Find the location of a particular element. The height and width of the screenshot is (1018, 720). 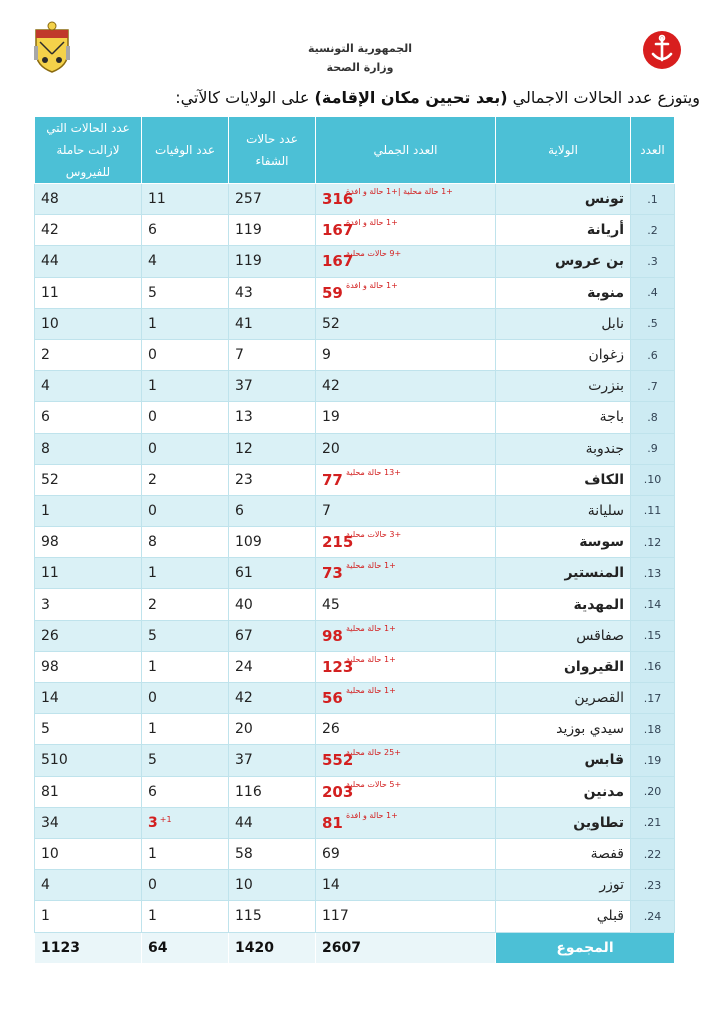

total-cases-cell: 52 is located at coordinates (405, 323).